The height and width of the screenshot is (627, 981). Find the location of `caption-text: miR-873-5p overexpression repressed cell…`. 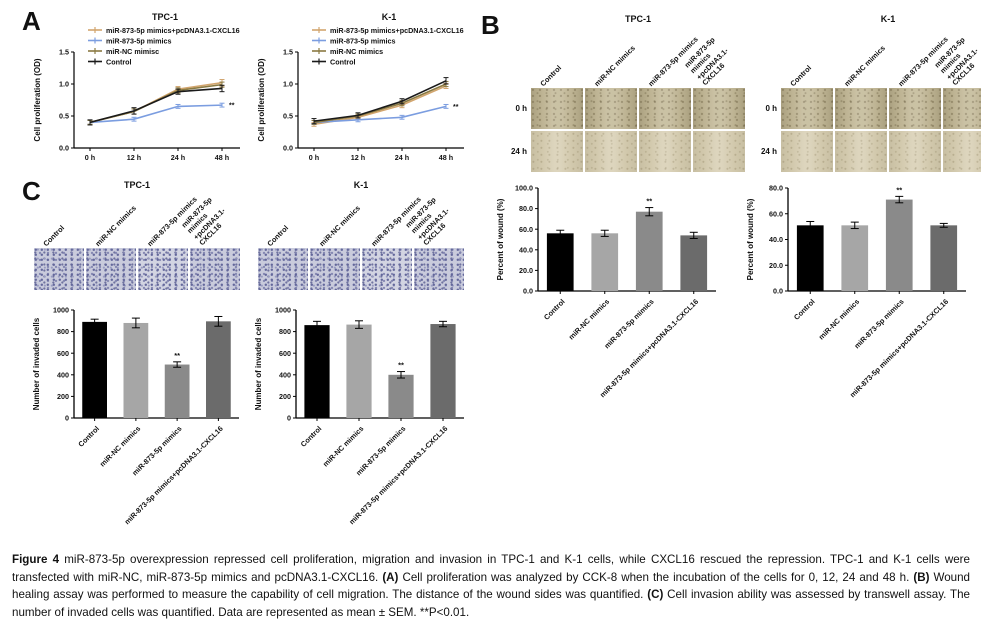

caption-text: miR-873-5p overexpression repressed cell… is located at coordinates (491, 568).